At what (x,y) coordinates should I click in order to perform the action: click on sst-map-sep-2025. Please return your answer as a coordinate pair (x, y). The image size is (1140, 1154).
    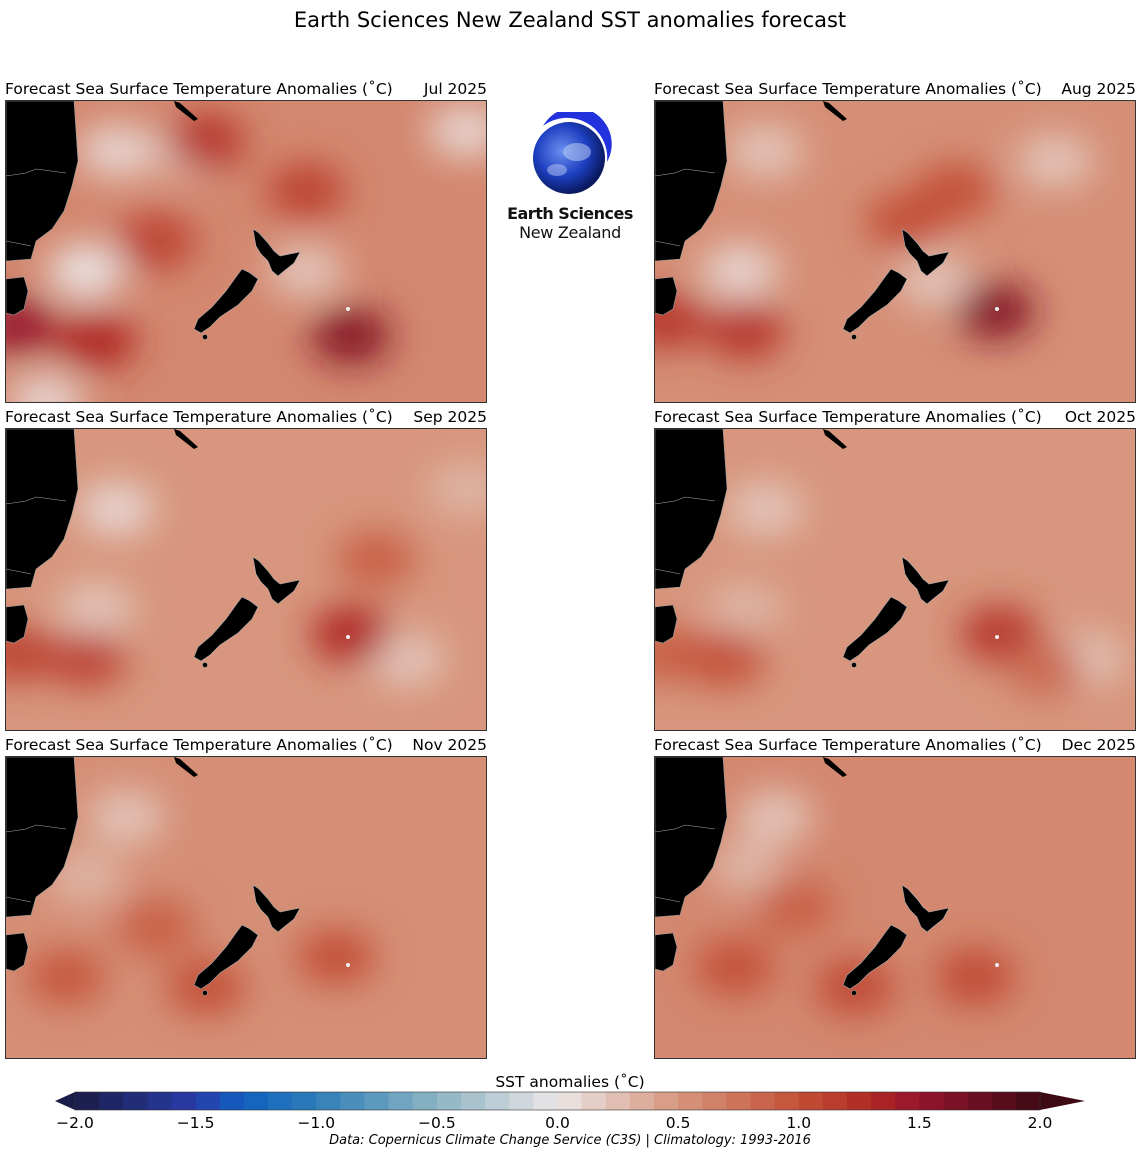
    Looking at the image, I should click on (246, 579).